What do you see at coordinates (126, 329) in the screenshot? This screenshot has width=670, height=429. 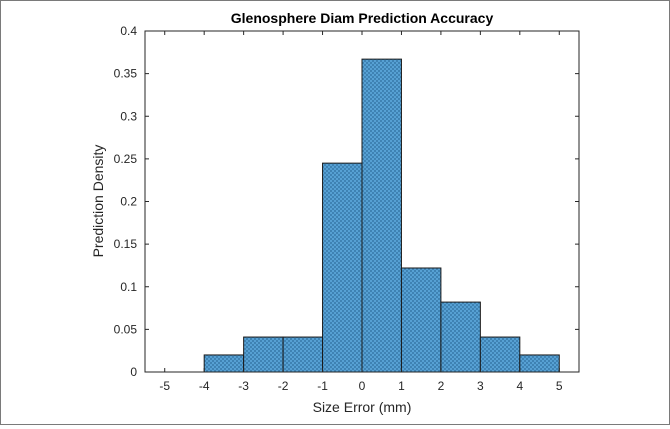 I see `y-tick-label: 0.05` at bounding box center [126, 329].